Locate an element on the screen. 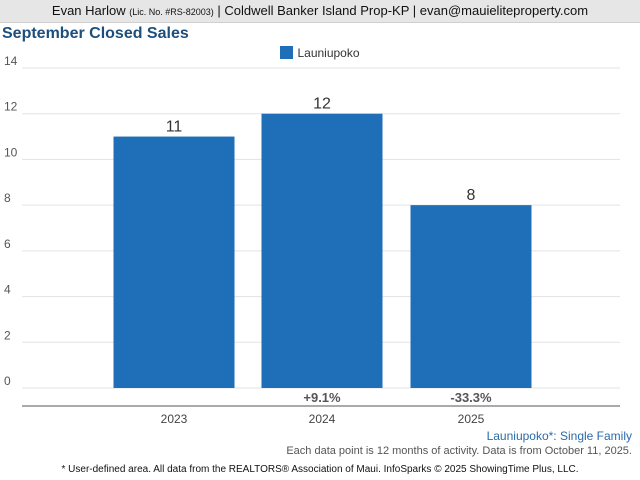 This screenshot has width=640, height=480. y-tick-label: 14 is located at coordinates (11, 61).